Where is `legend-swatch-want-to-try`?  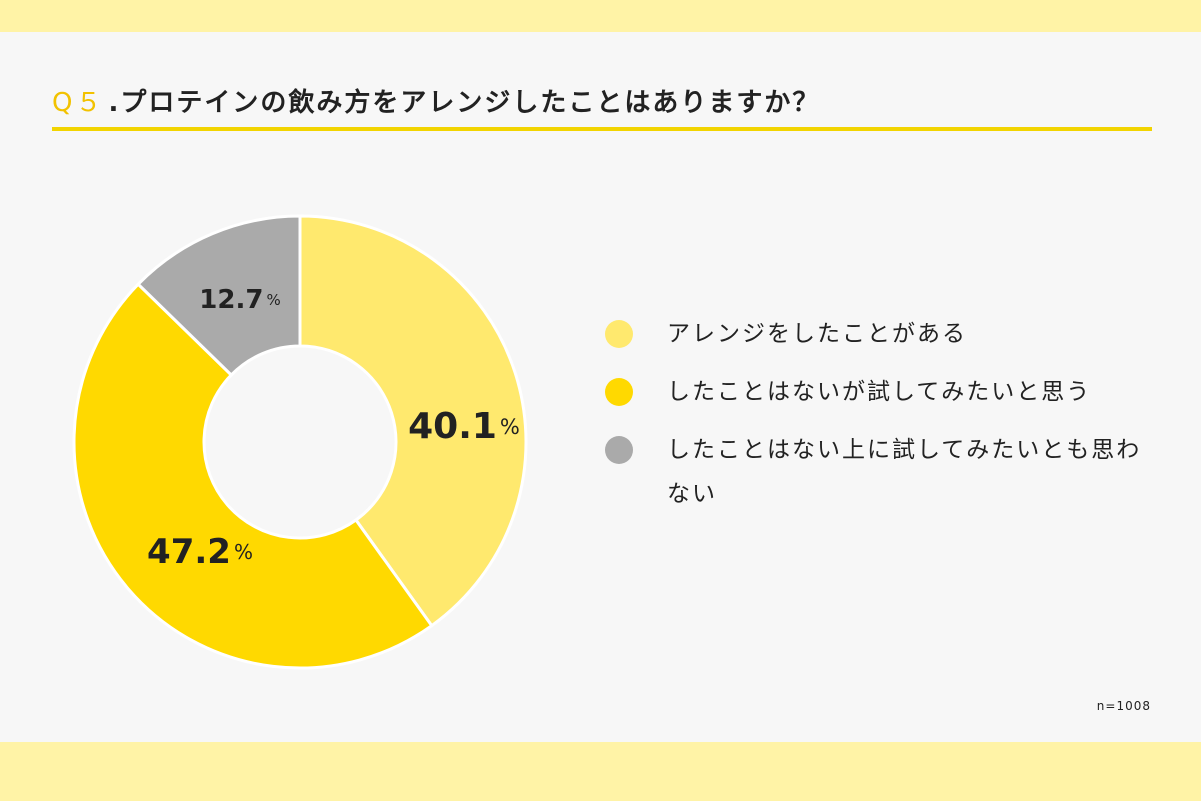 legend-swatch-want-to-try is located at coordinates (619, 392).